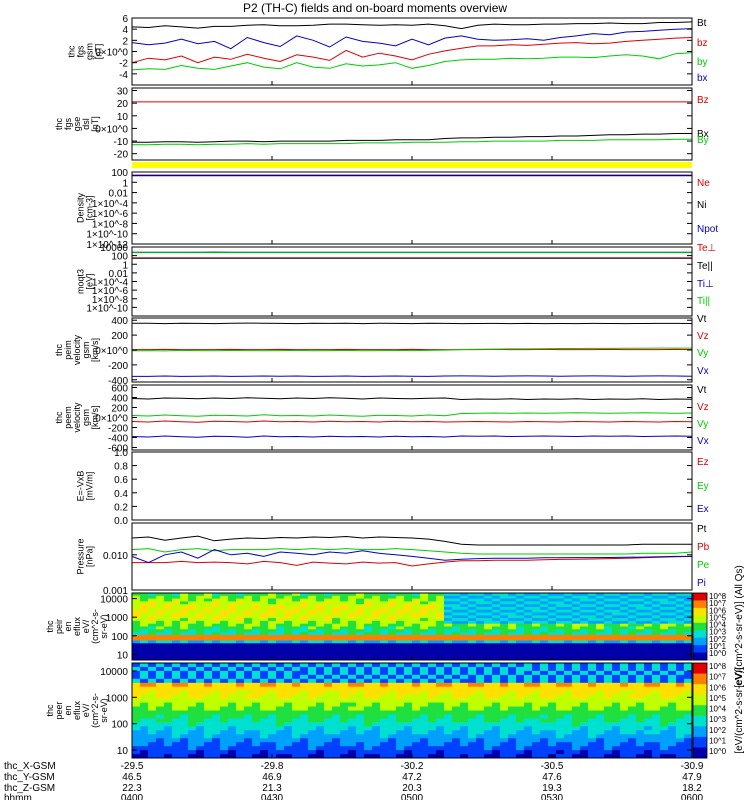 The width and height of the screenshot is (750, 805). I want to click on panel-peer-eflux-ytick-label: 10000, so click(114, 672).